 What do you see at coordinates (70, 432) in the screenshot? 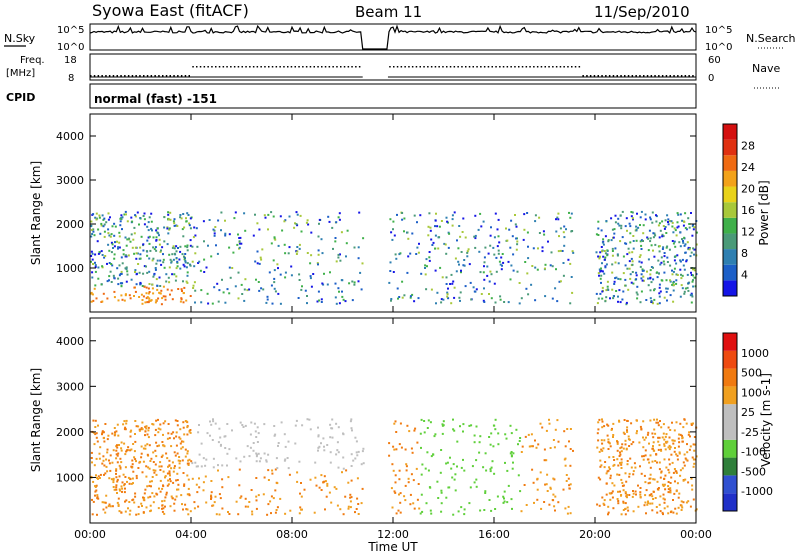
I see `y-tick-label: 2000` at bounding box center [70, 432].